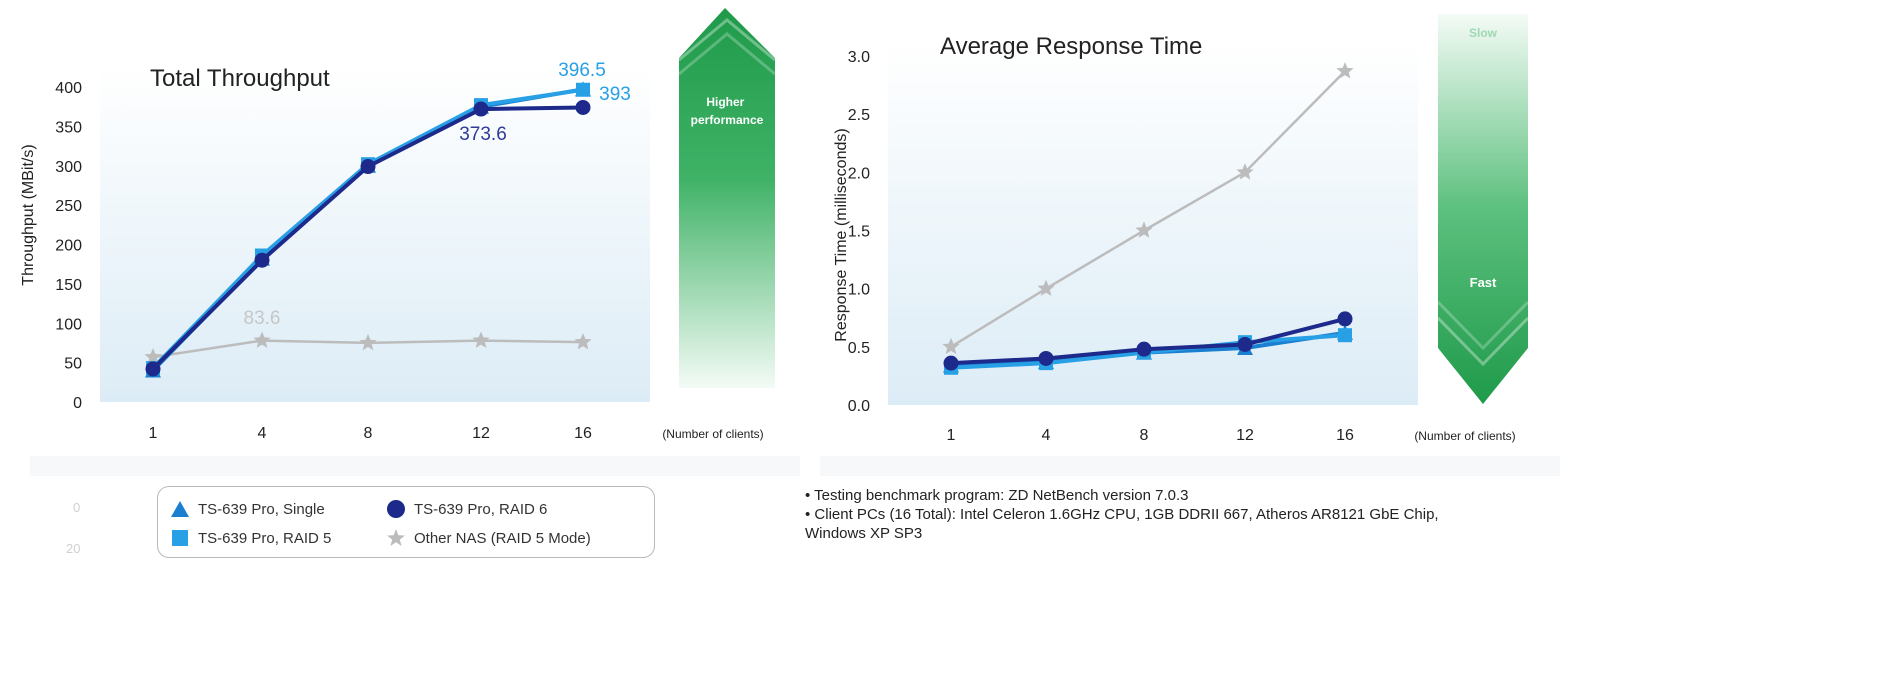 Image resolution: width=1890 pixels, height=696 pixels. I want to click on y-tick-label: 0.5, so click(859, 348).